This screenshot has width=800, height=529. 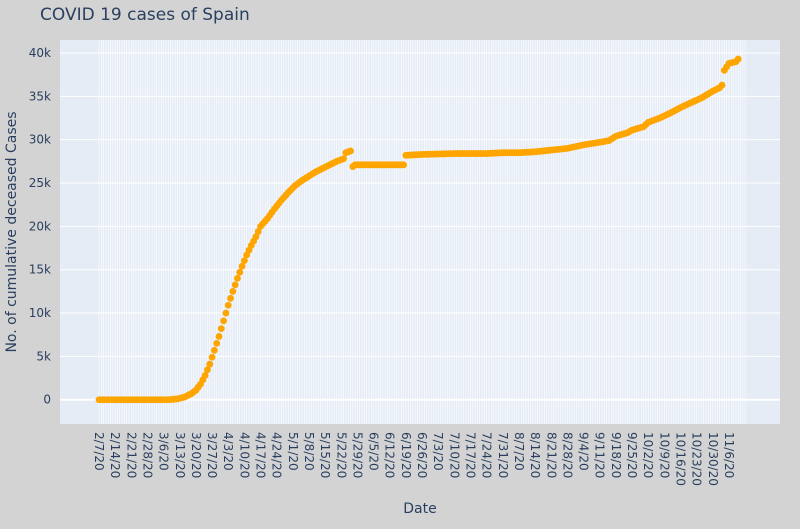 What do you see at coordinates (277, 455) in the screenshot?
I see `x-tick-label: 4/24/20` at bounding box center [277, 455].